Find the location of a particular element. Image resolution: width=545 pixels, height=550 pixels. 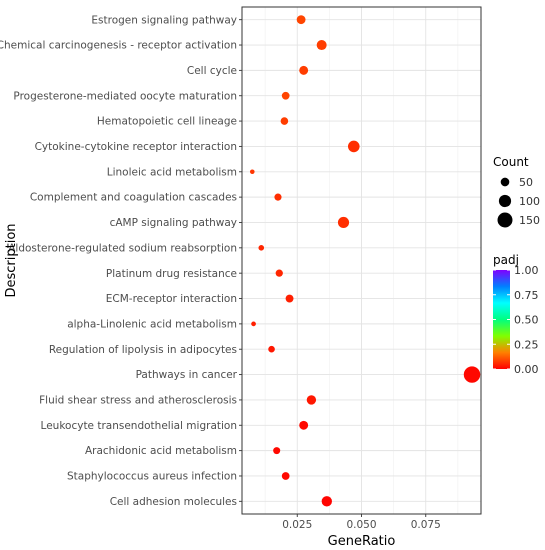

y-tick-label: Cytokine-cytokine receptor interaction is located at coordinates (136, 147).